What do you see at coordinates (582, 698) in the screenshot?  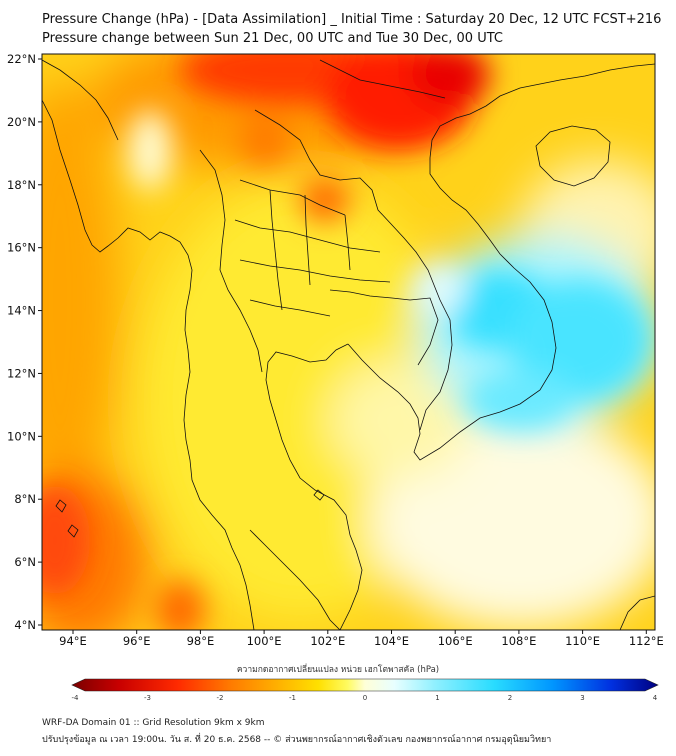 I see `colorbar-tick-label: 3` at bounding box center [582, 698].